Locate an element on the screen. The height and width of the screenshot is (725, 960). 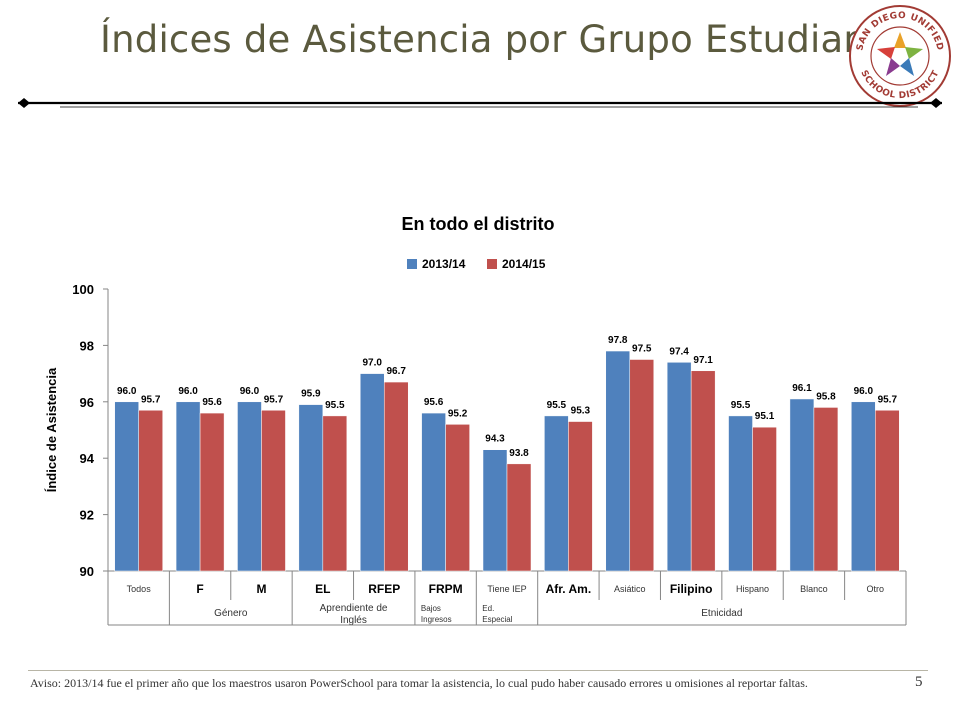
group-label: Ed. Especial is located at coordinates (497, 614).